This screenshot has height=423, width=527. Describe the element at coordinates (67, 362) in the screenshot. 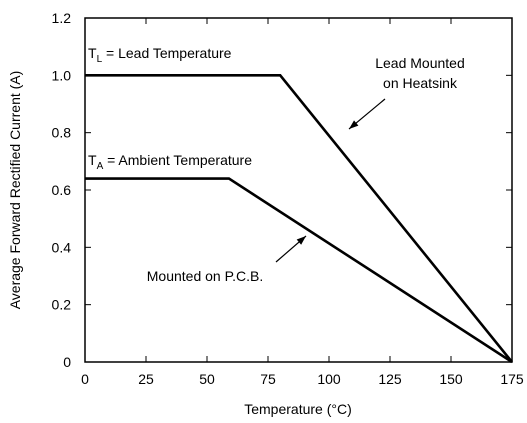

I see `y-tick-label: 0` at that location.